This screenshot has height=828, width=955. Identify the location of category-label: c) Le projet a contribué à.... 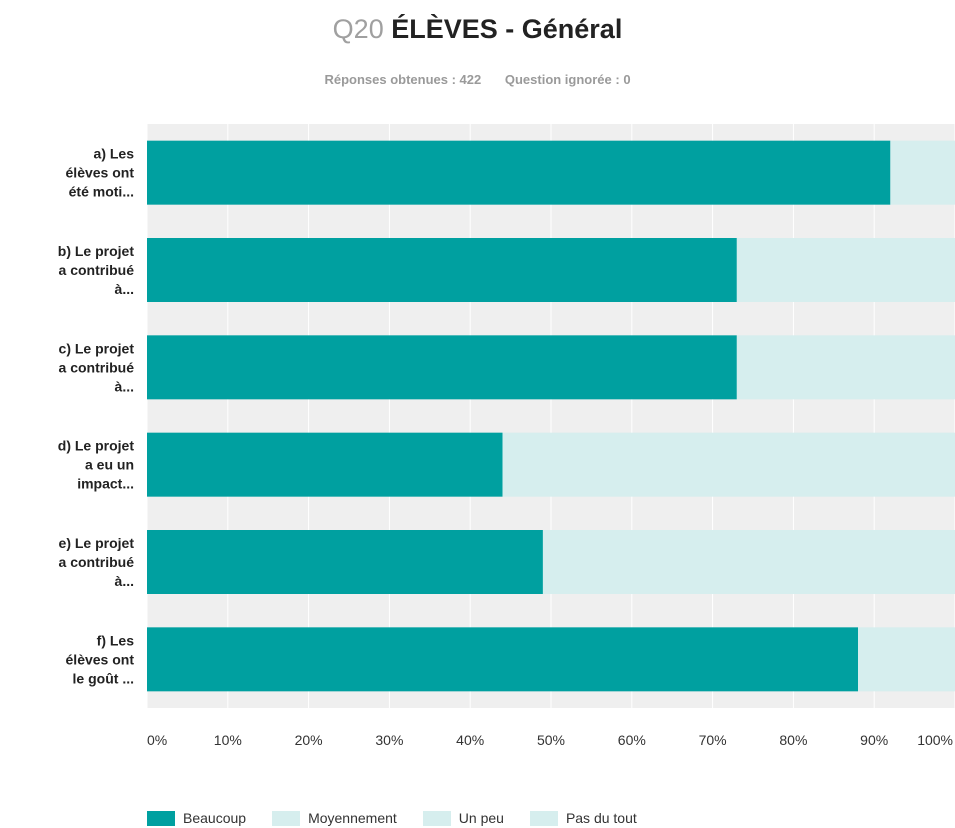
(97, 367).